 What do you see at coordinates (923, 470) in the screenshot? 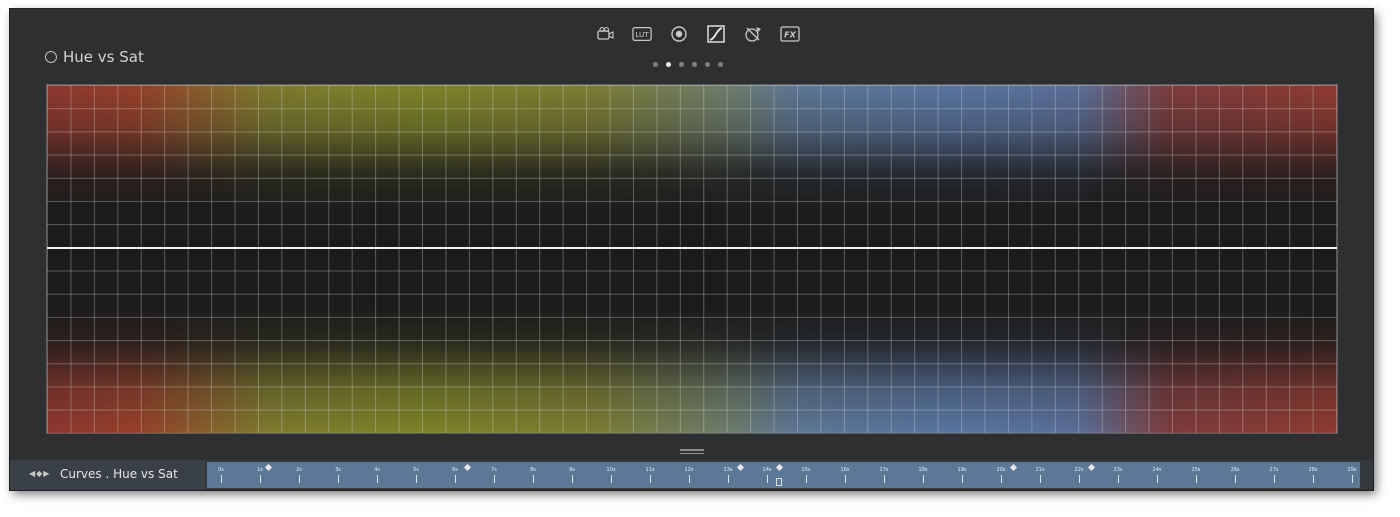
I see `timeline-tick-label: 18s` at bounding box center [923, 470].